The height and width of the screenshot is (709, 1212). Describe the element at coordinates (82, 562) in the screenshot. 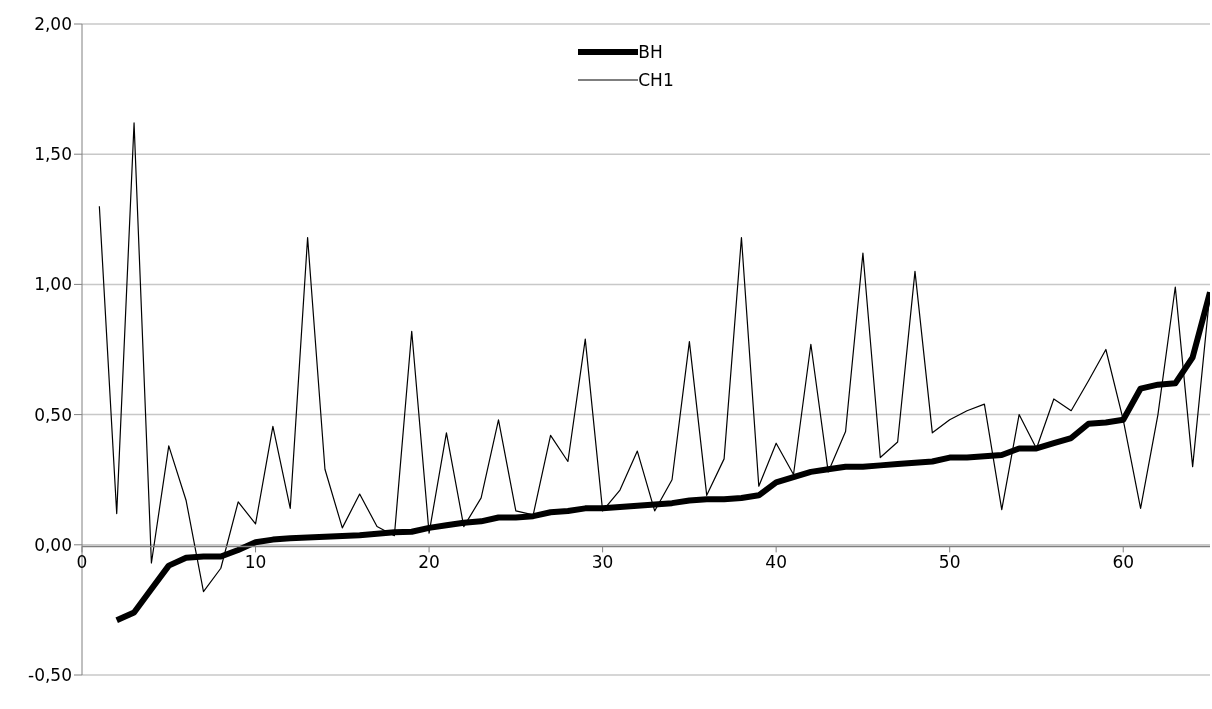

I see `x-tick-label: 0` at that location.